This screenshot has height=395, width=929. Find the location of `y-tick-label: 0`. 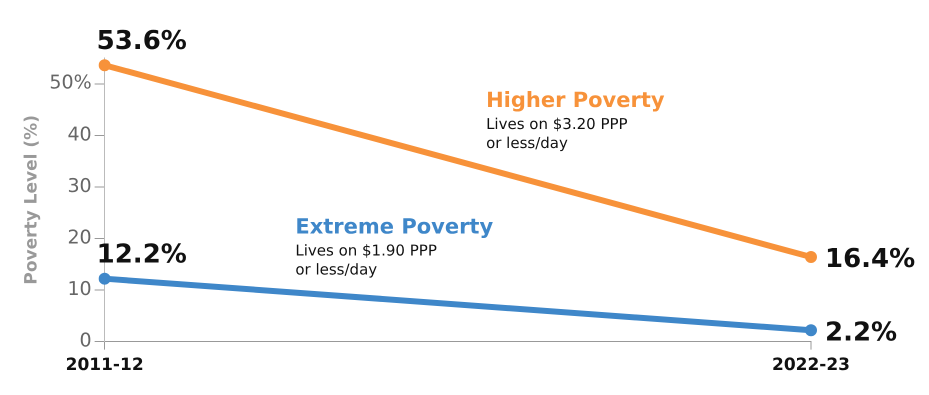

y-tick-label: 0 is located at coordinates (86, 341).